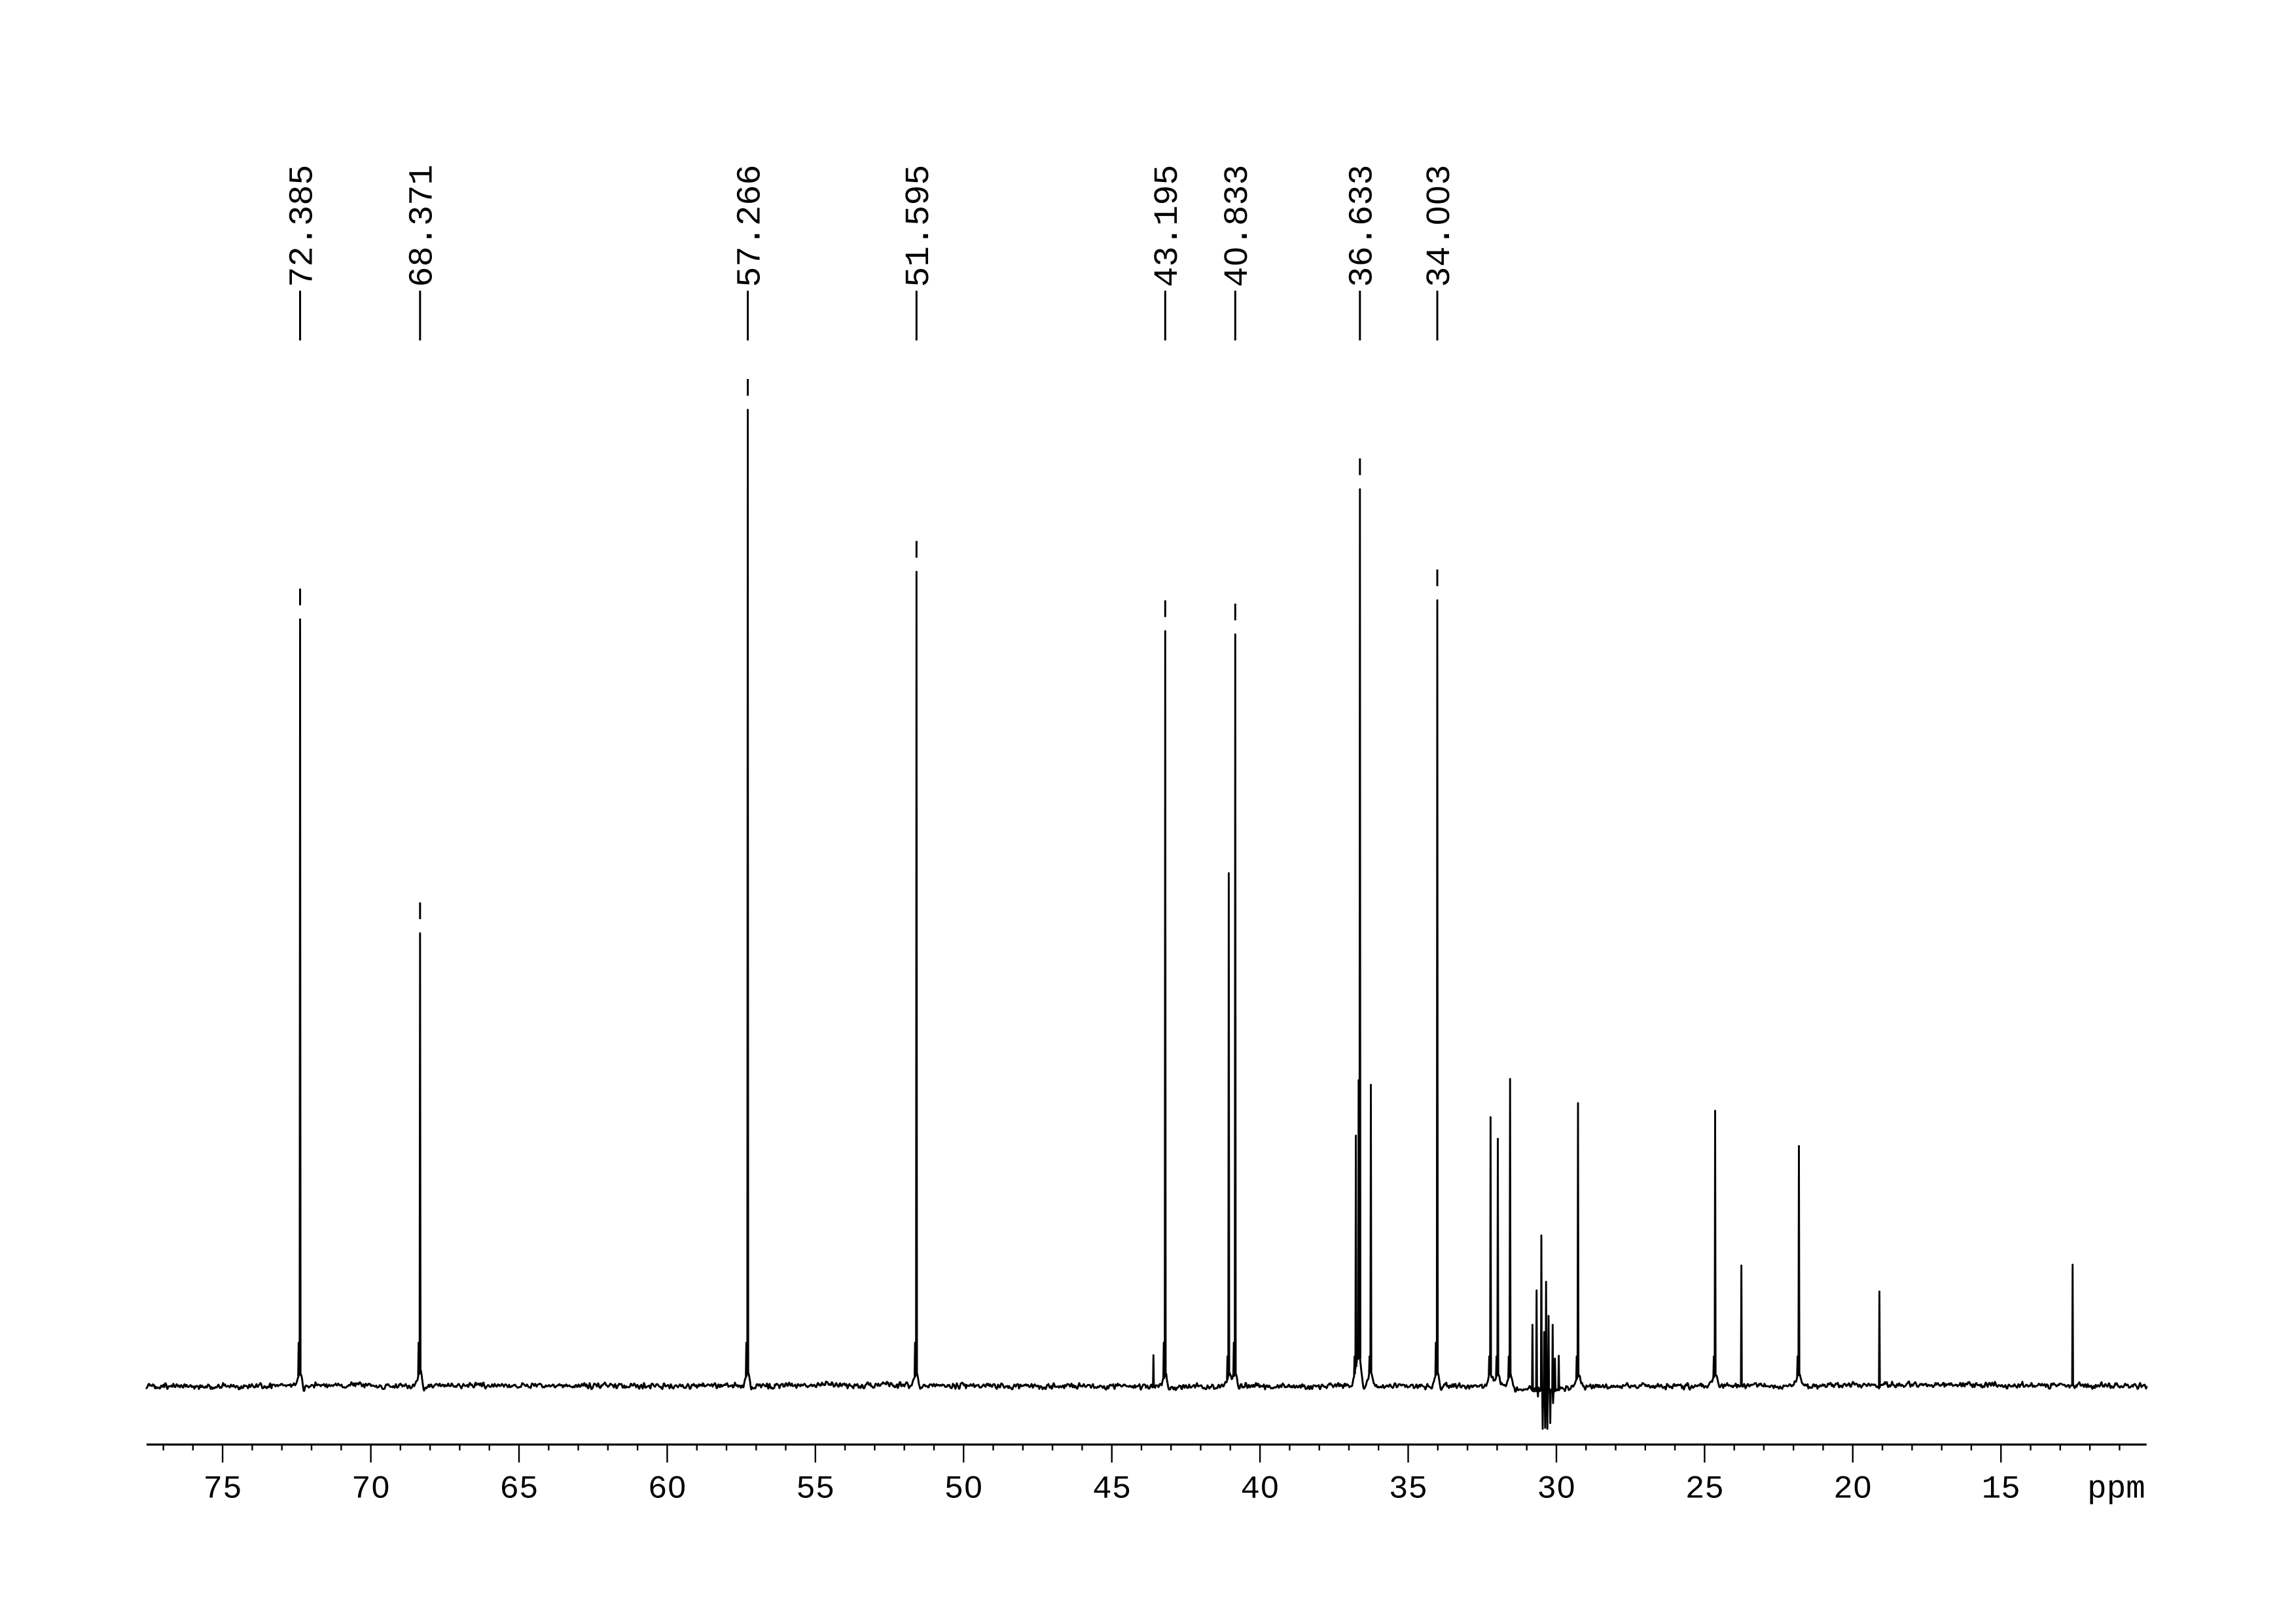 This screenshot has width=2296, height=1623. Describe the element at coordinates (1238, 225) in the screenshot. I see `svg-text: 40.833` at that location.